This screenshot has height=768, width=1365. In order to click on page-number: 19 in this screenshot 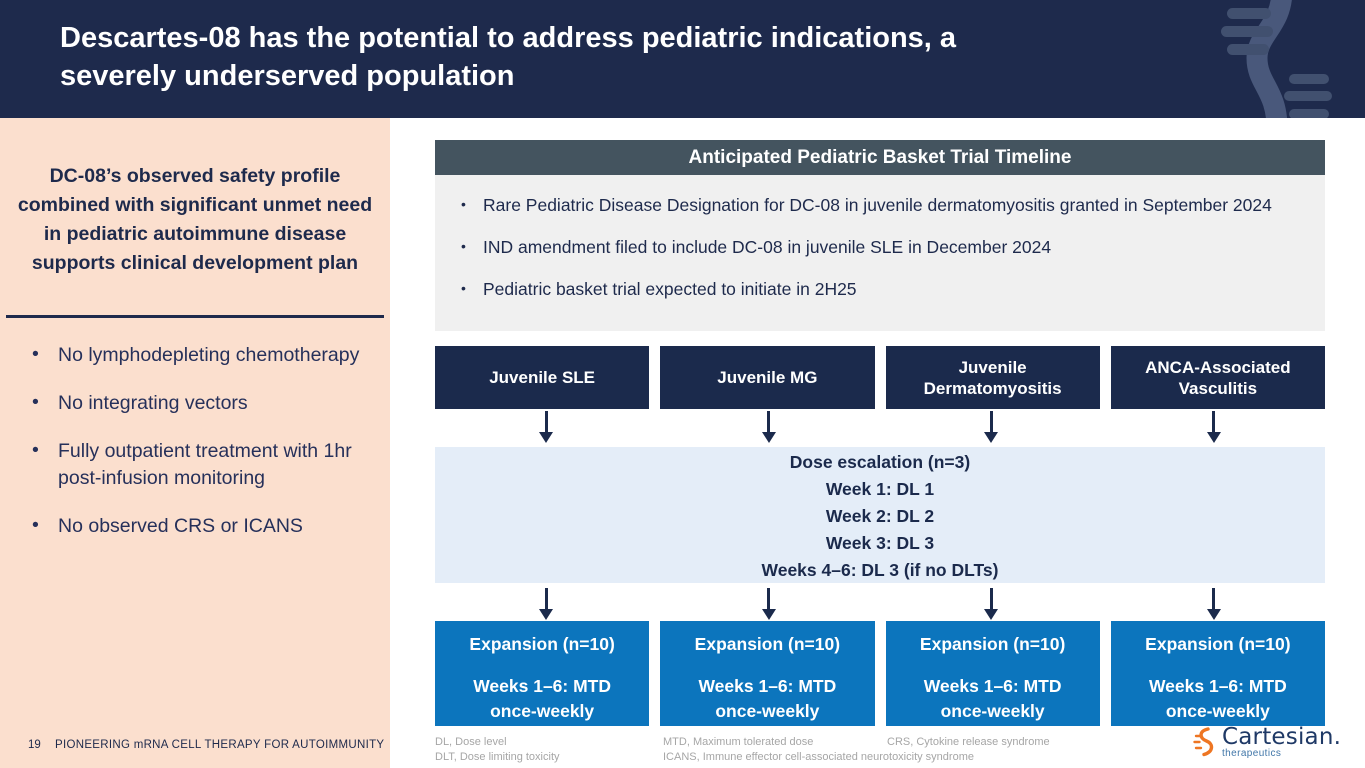, I will do `click(34, 745)`.